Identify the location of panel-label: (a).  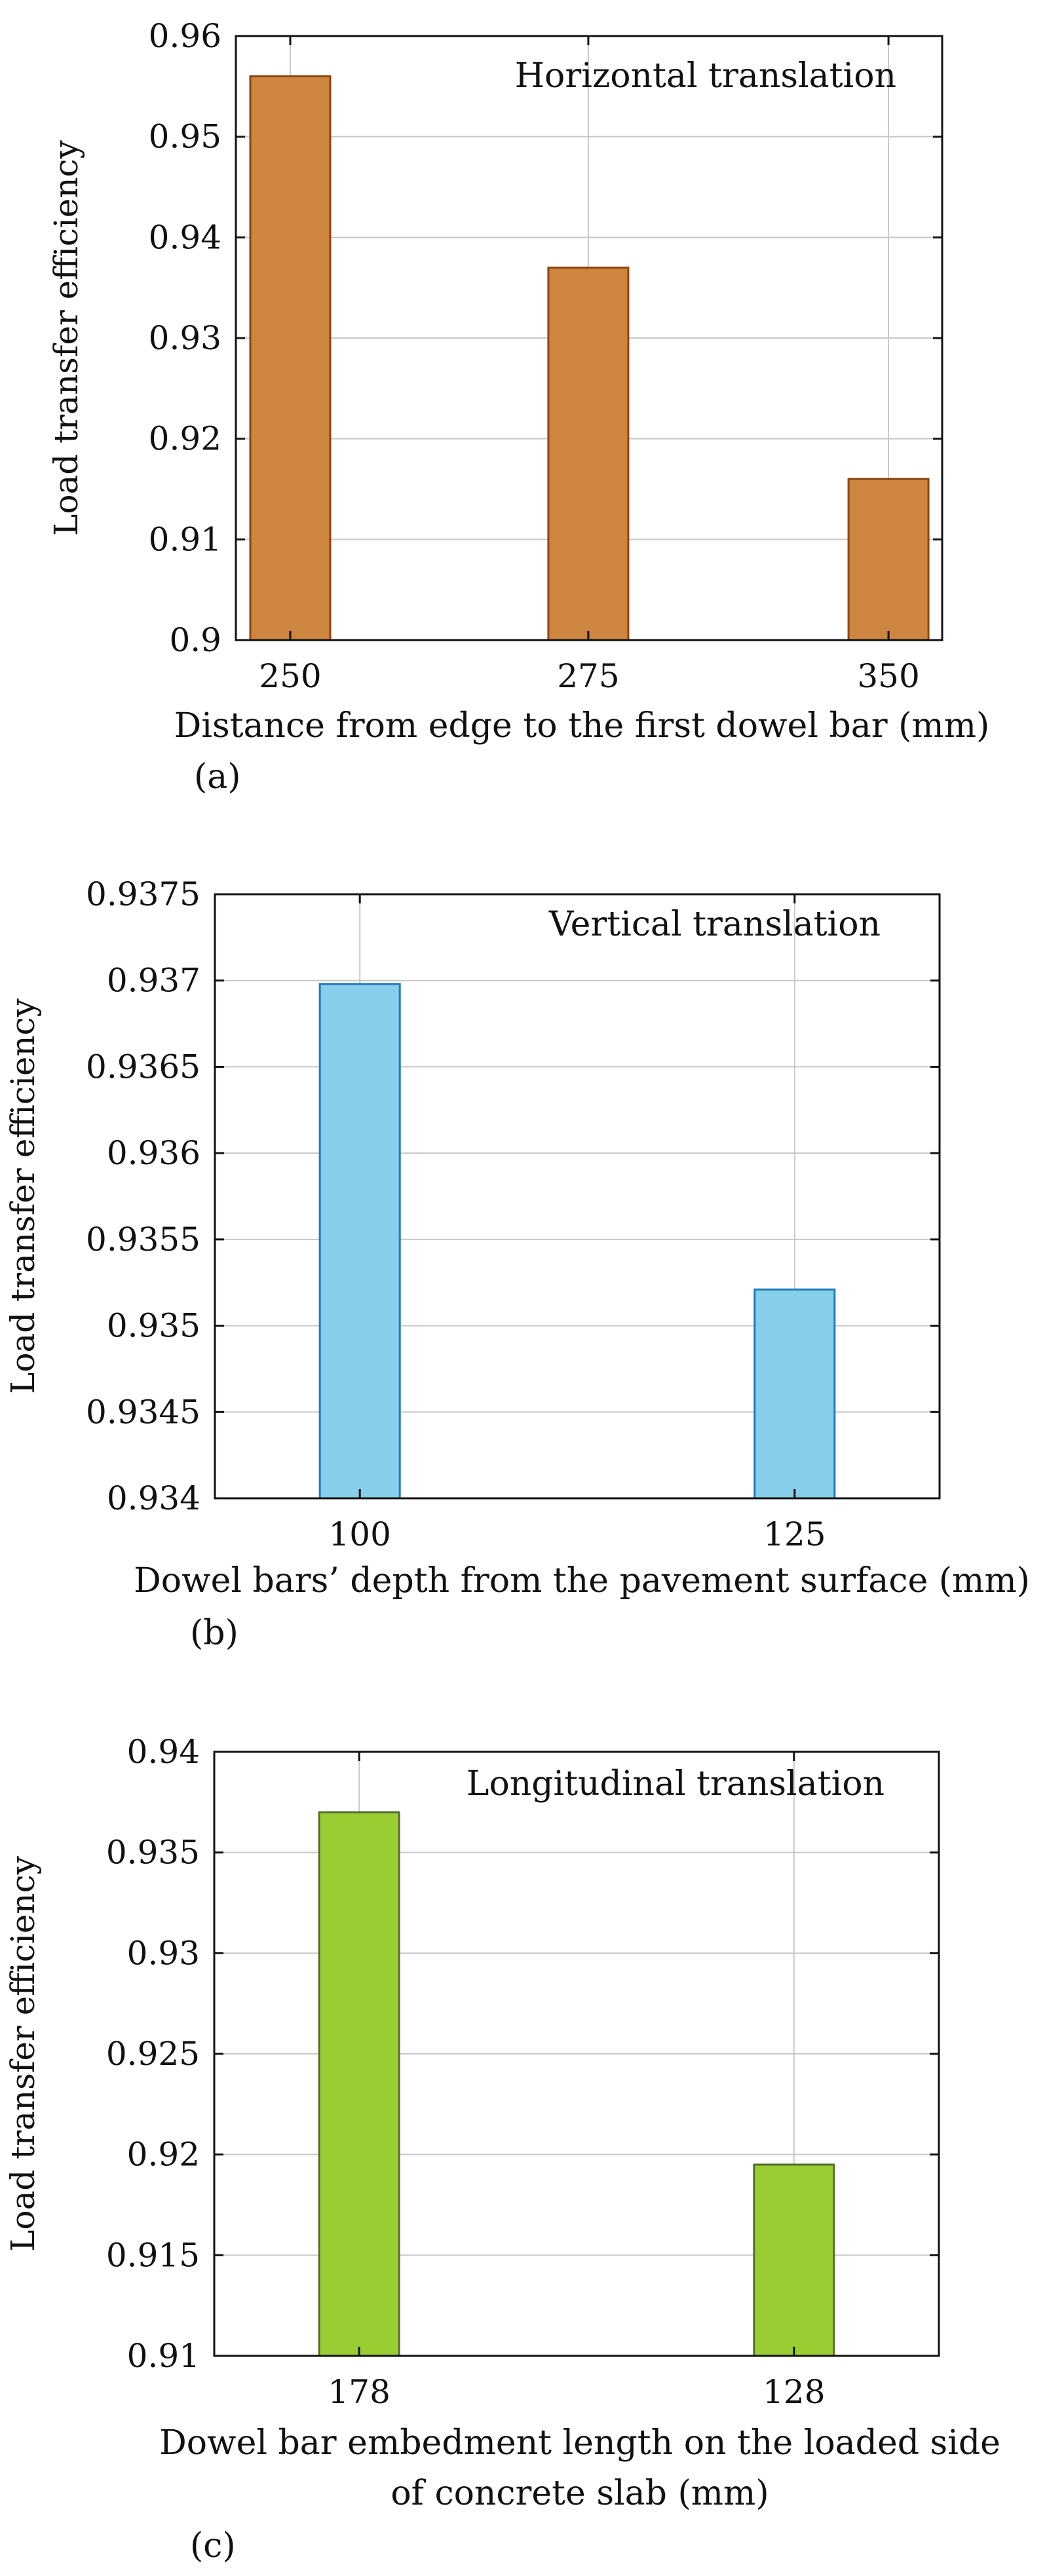
(217, 777).